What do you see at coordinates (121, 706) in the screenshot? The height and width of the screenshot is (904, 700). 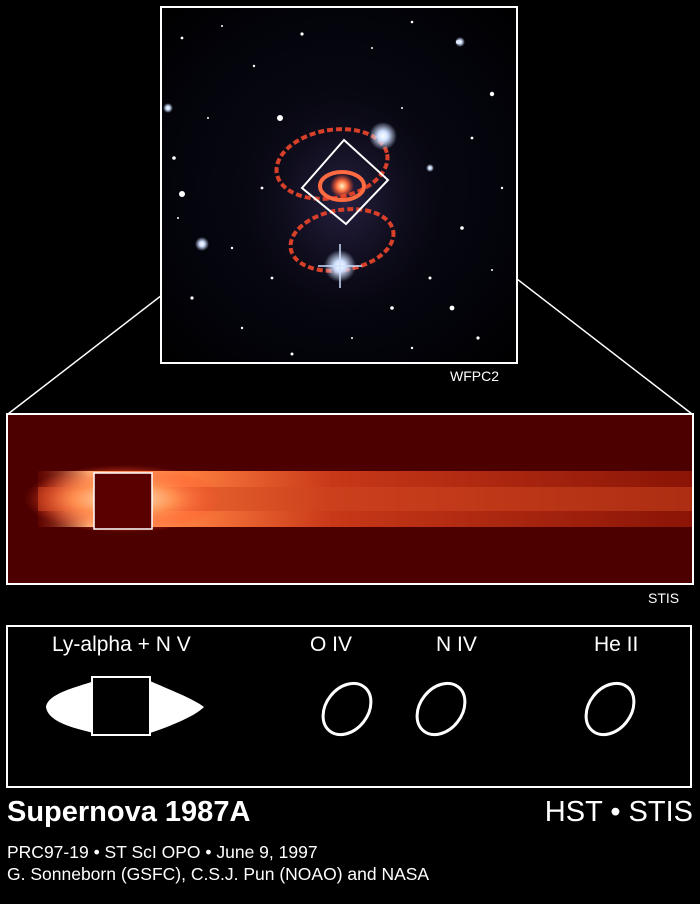 I see `lyalpha-mask-box` at bounding box center [121, 706].